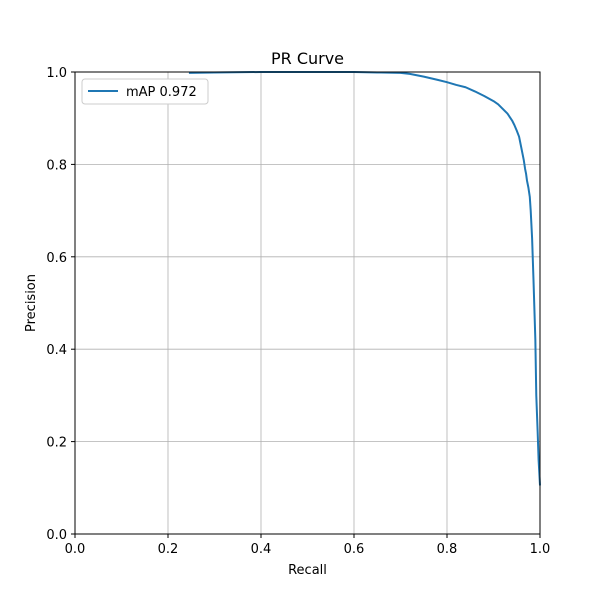  What do you see at coordinates (354, 549) in the screenshot?
I see `x-tick-label: 0.6` at bounding box center [354, 549].